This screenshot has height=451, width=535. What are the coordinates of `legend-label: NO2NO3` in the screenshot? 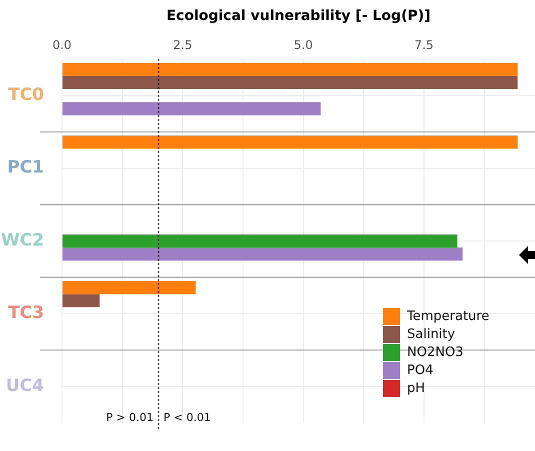 It's located at (435, 352).